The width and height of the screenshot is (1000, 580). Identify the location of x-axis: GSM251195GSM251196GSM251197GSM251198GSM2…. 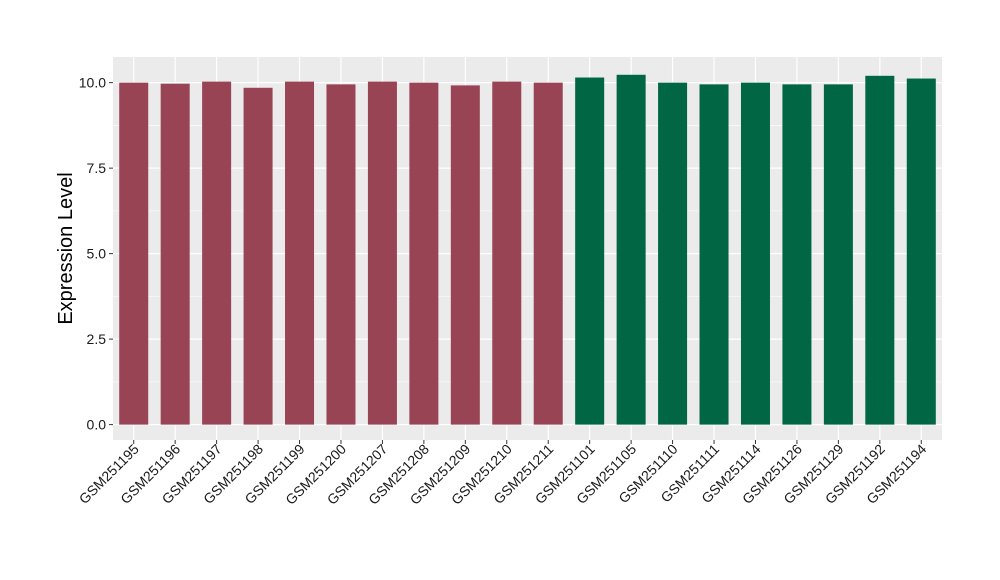
(503, 474).